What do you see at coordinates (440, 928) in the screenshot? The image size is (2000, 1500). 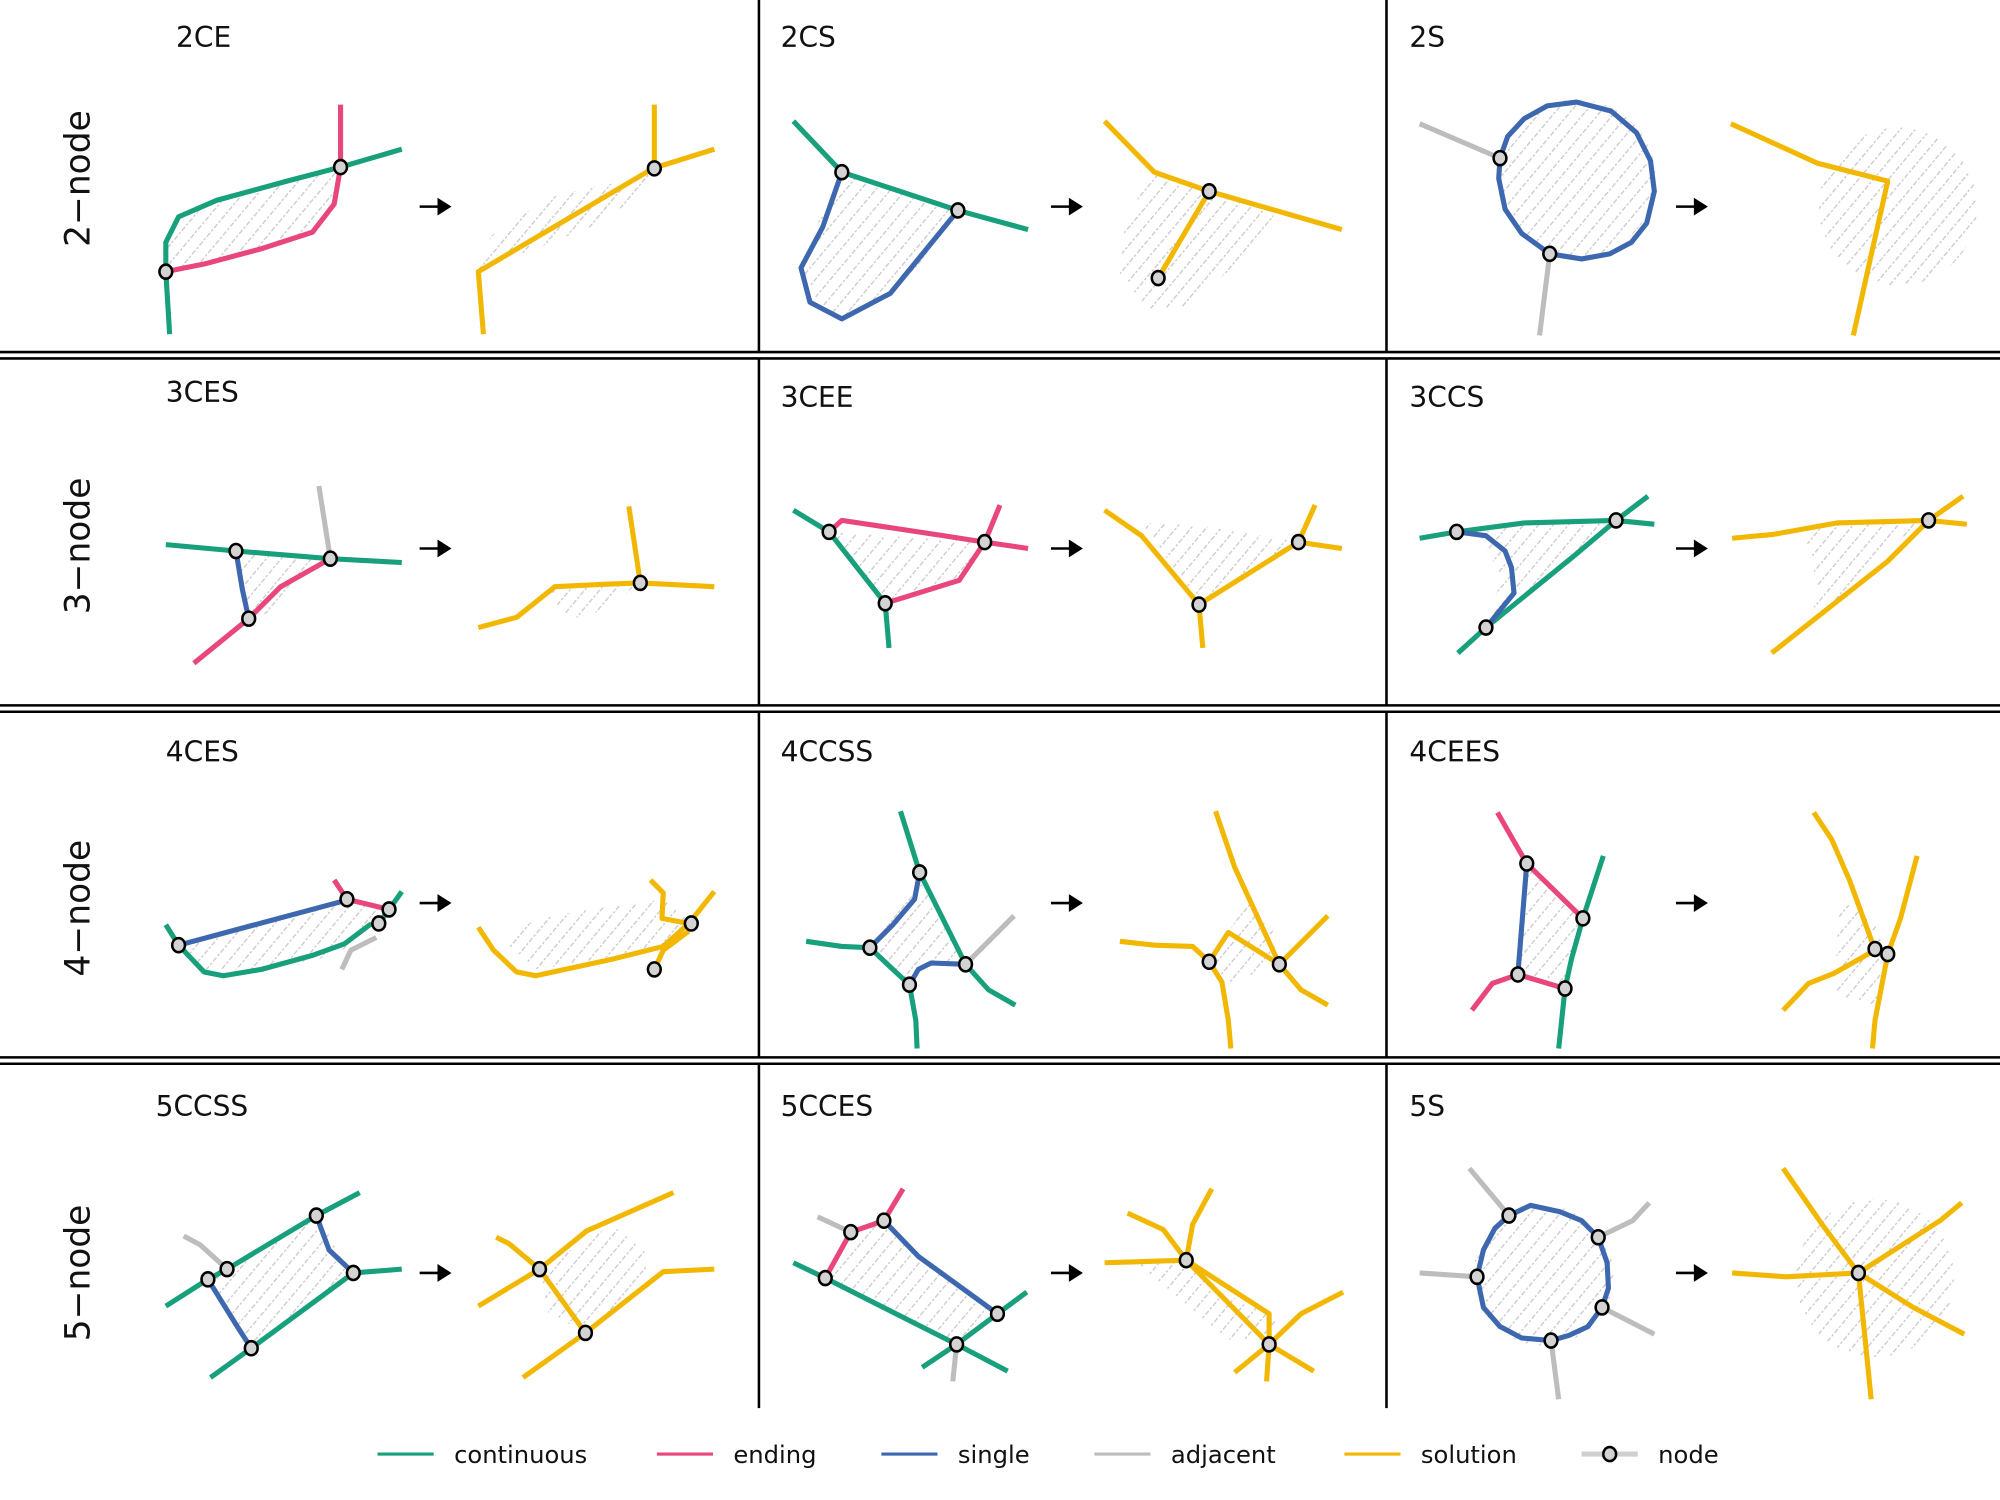 I see `panel-4CES` at bounding box center [440, 928].